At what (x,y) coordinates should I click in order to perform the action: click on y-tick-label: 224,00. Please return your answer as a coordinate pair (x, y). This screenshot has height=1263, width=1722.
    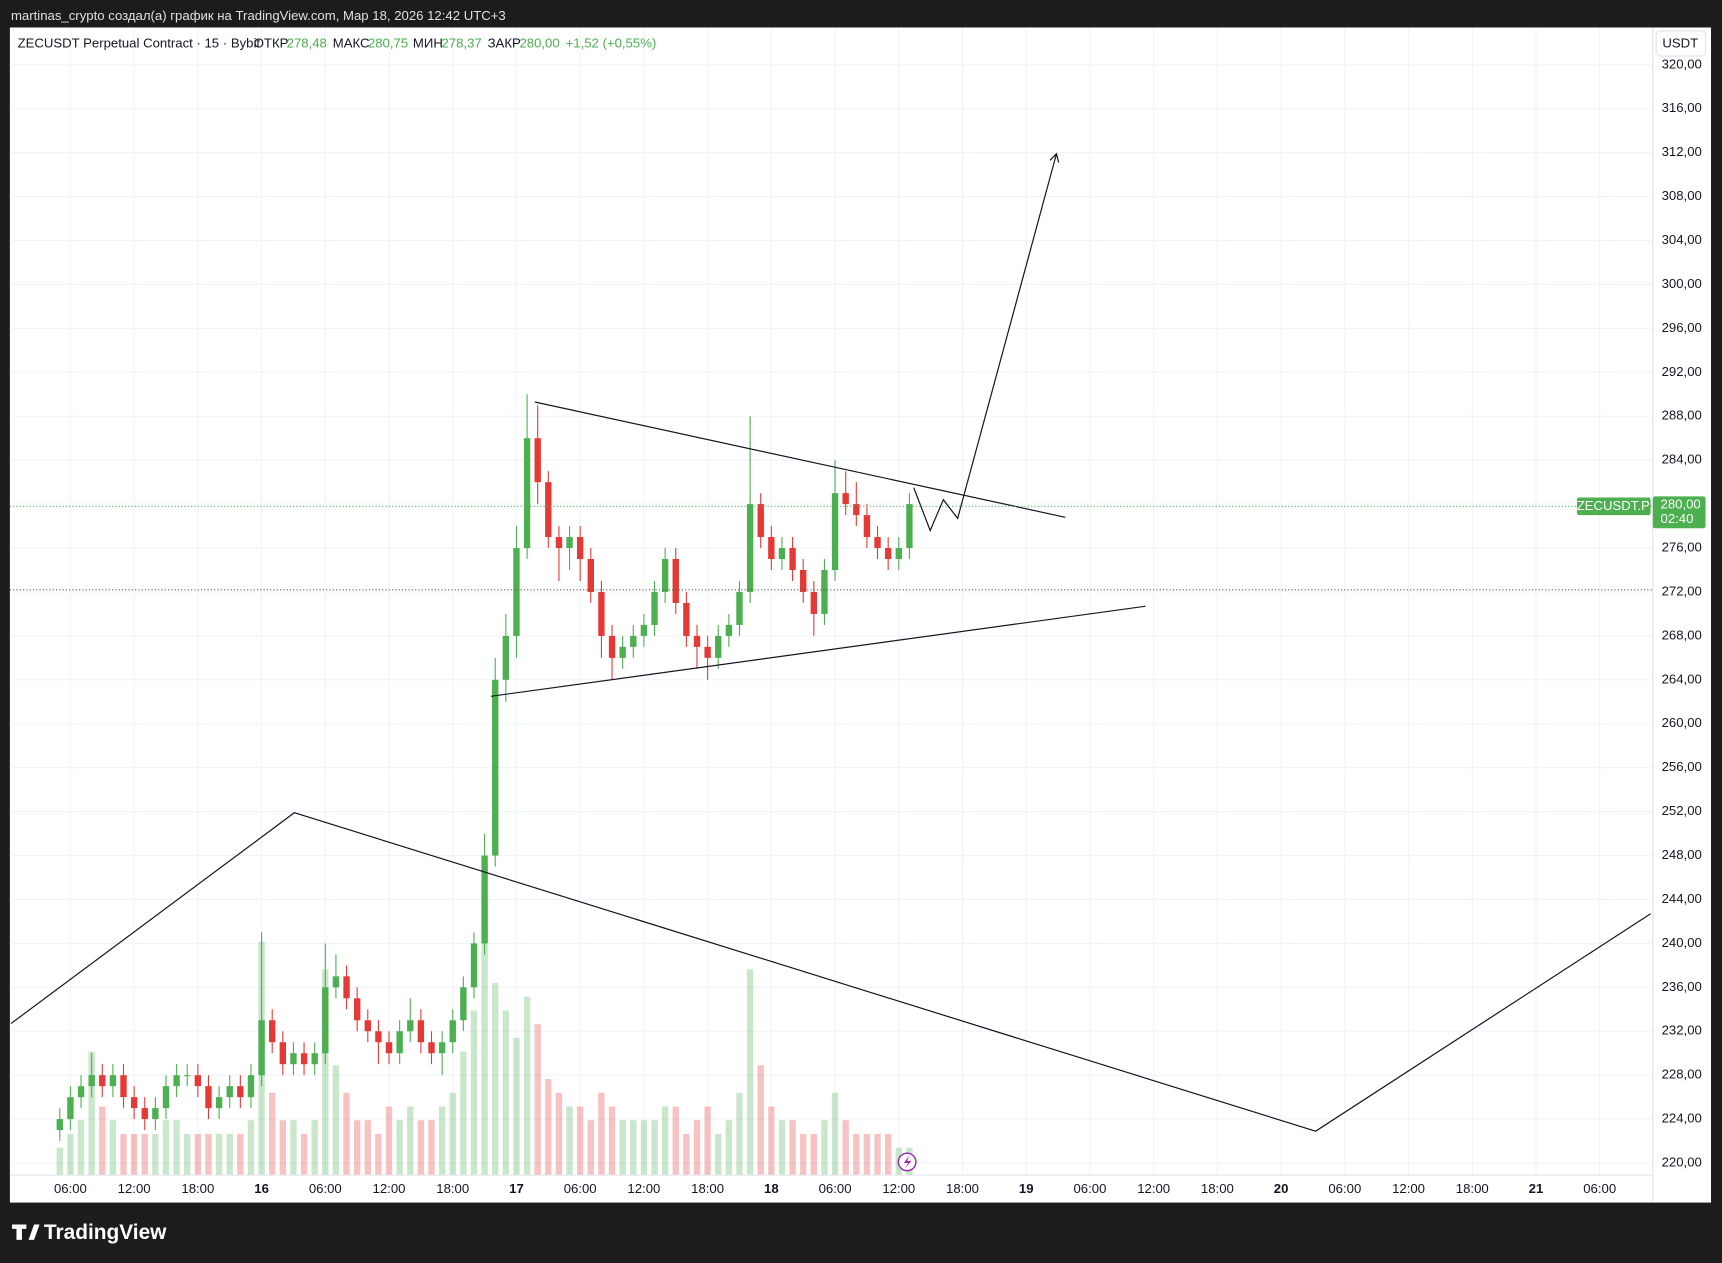
    Looking at the image, I should click on (1682, 1118).